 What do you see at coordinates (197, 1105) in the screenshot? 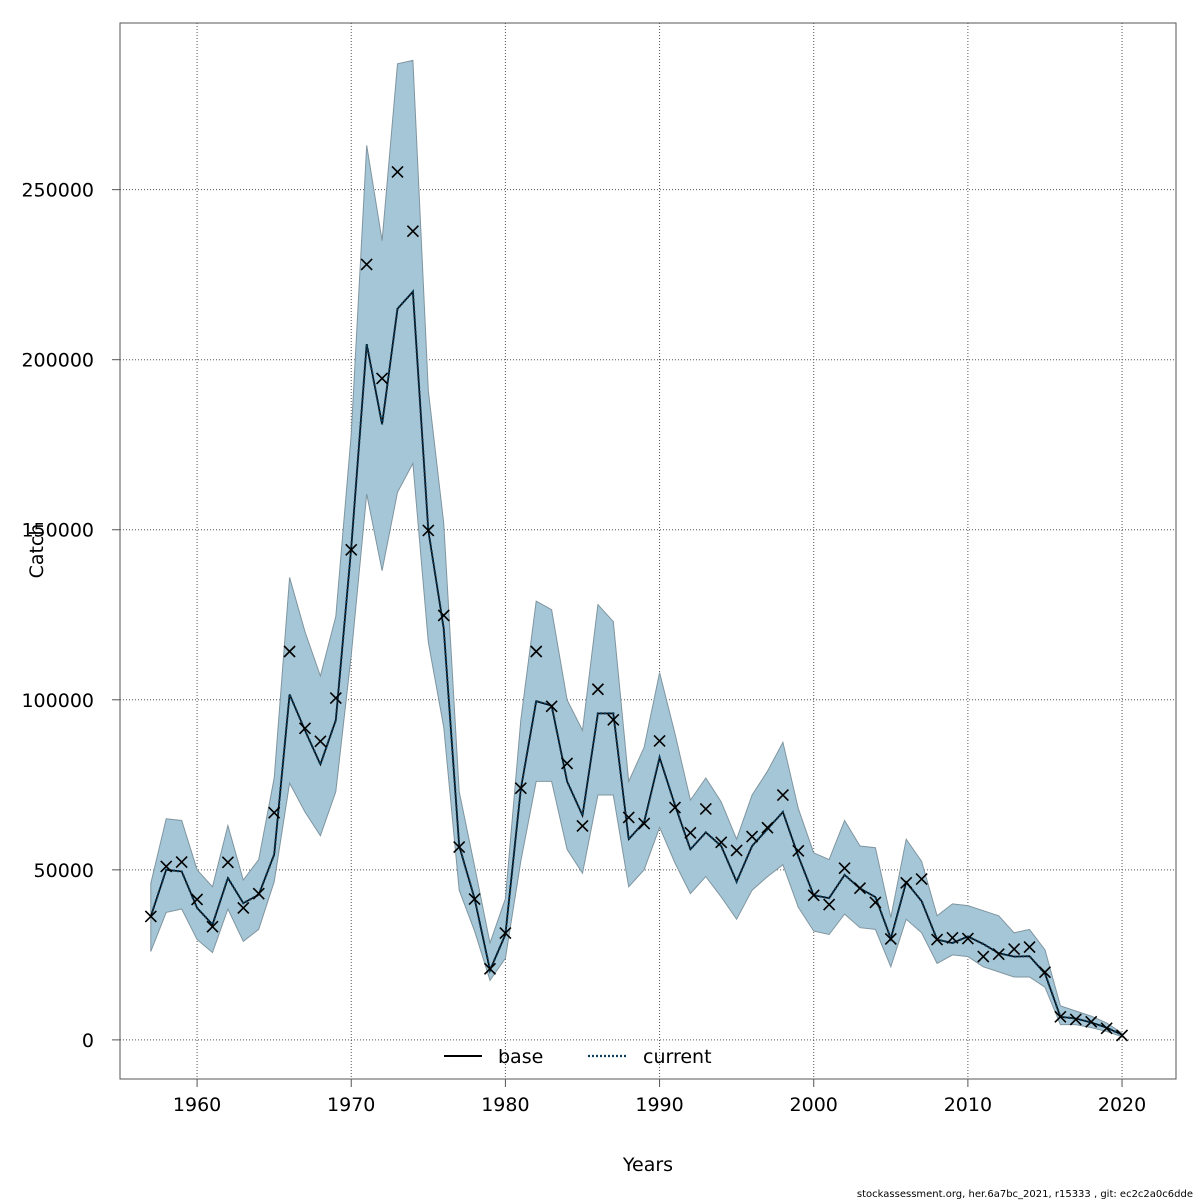
I see `x-tick-label: 1960` at bounding box center [197, 1105].